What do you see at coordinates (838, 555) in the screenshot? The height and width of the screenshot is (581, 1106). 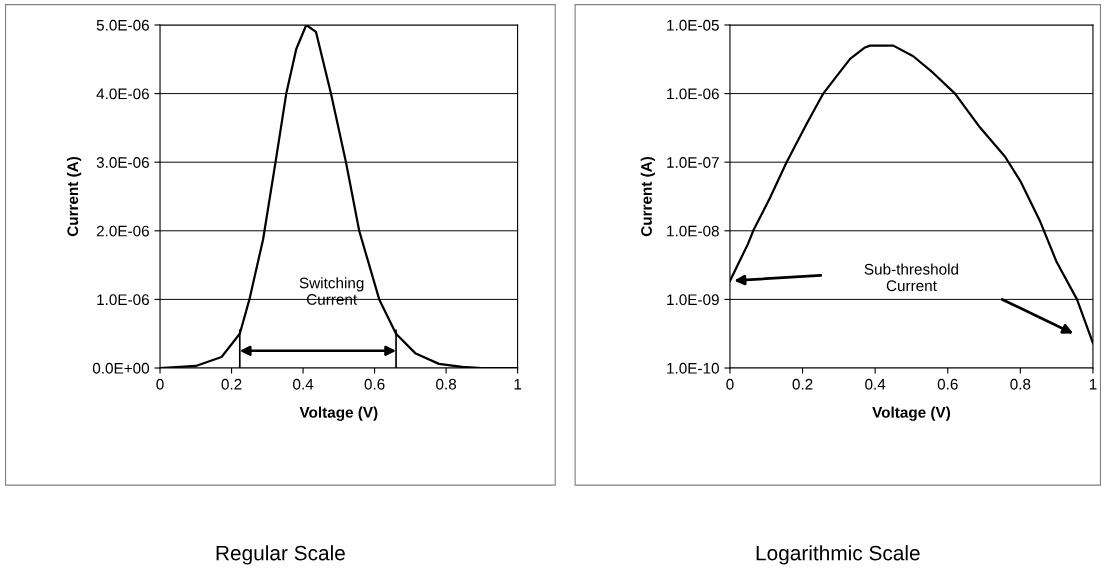 I see `text: Logarithmic Scale` at bounding box center [838, 555].